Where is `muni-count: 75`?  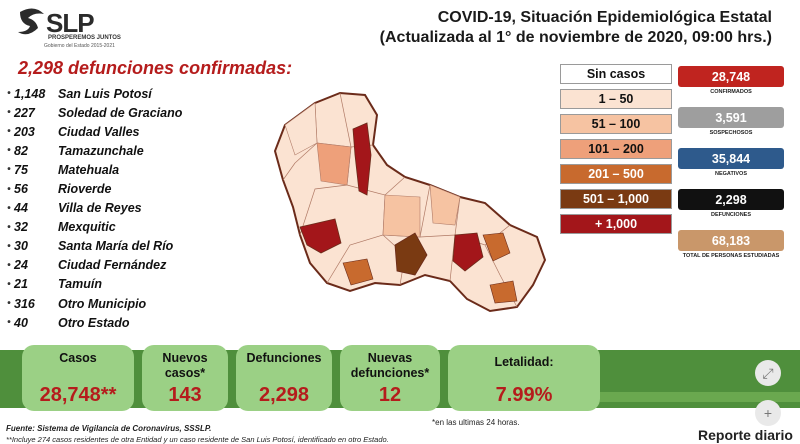
muni-count: 75 is located at coordinates (21, 169).